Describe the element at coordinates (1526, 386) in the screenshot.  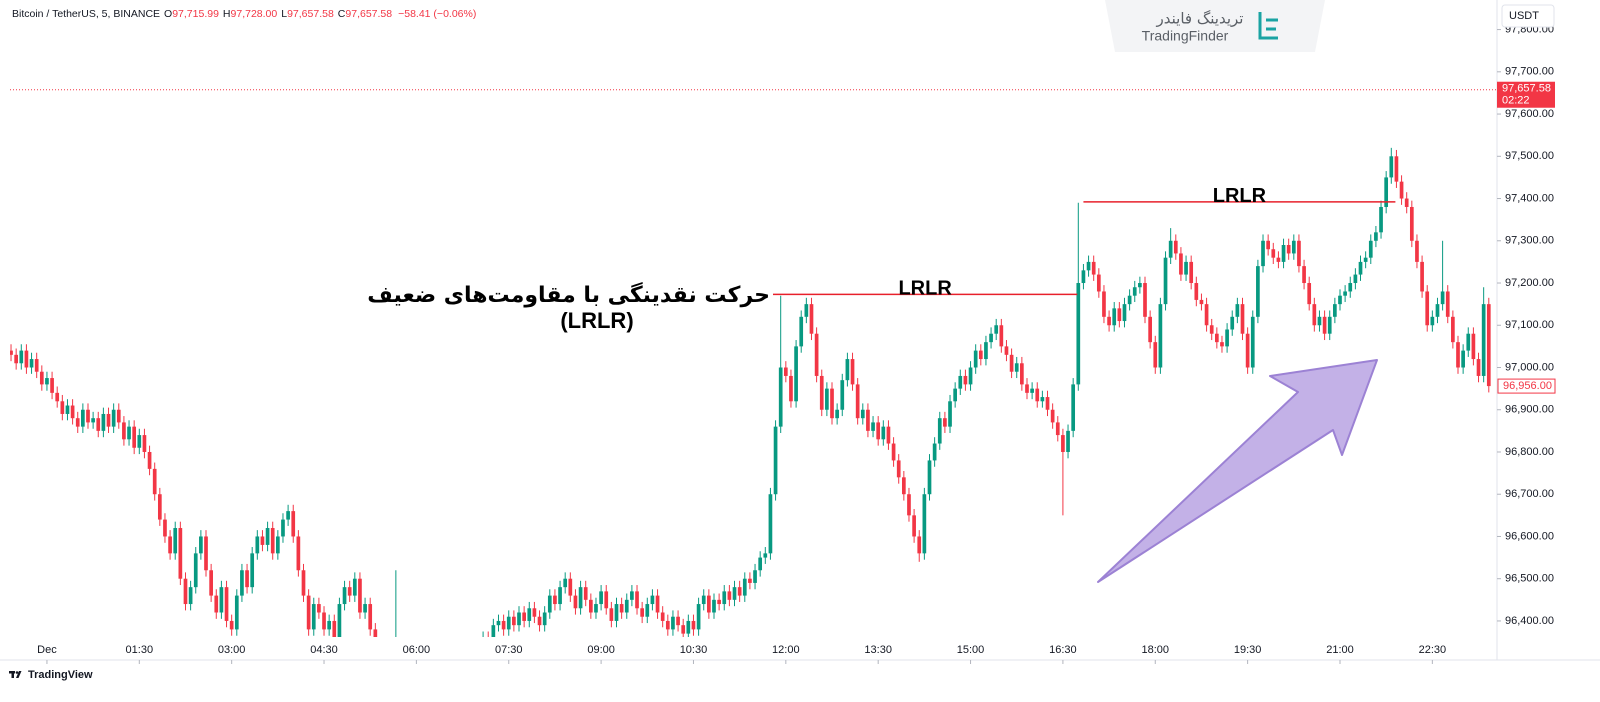
I see `last-price-box` at that location.